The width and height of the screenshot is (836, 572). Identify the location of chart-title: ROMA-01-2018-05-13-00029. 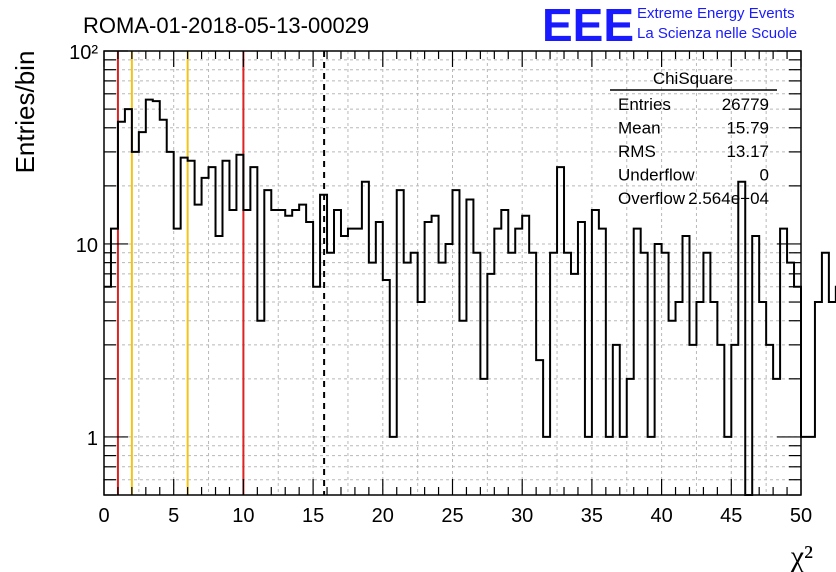
(226, 25).